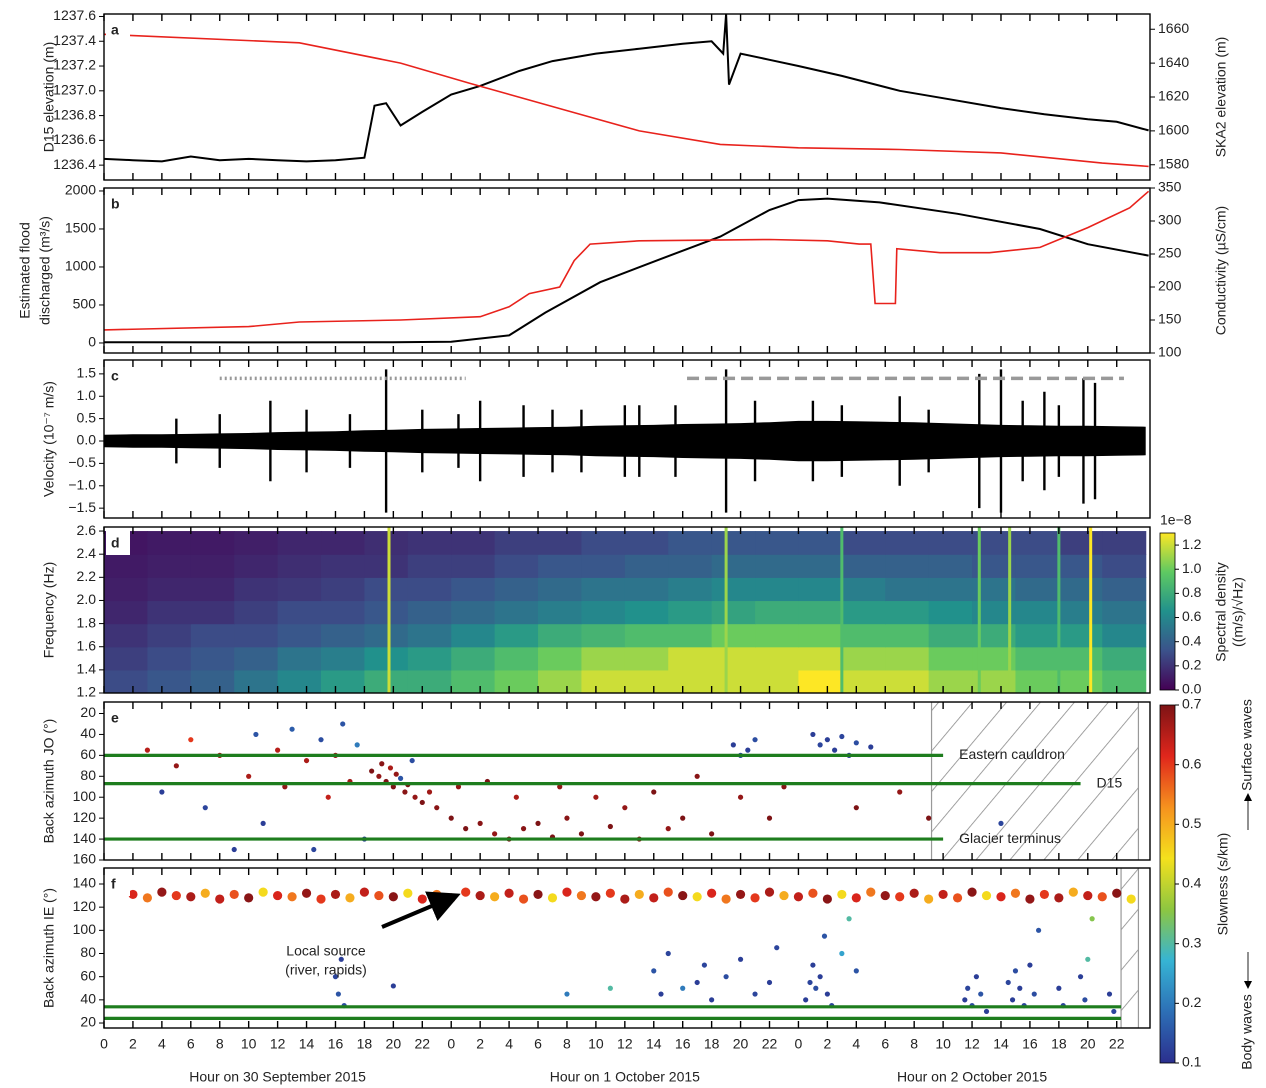 The height and width of the screenshot is (1088, 1266). What do you see at coordinates (104, 1044) in the screenshot?
I see `x-tick-label: 0` at bounding box center [104, 1044].